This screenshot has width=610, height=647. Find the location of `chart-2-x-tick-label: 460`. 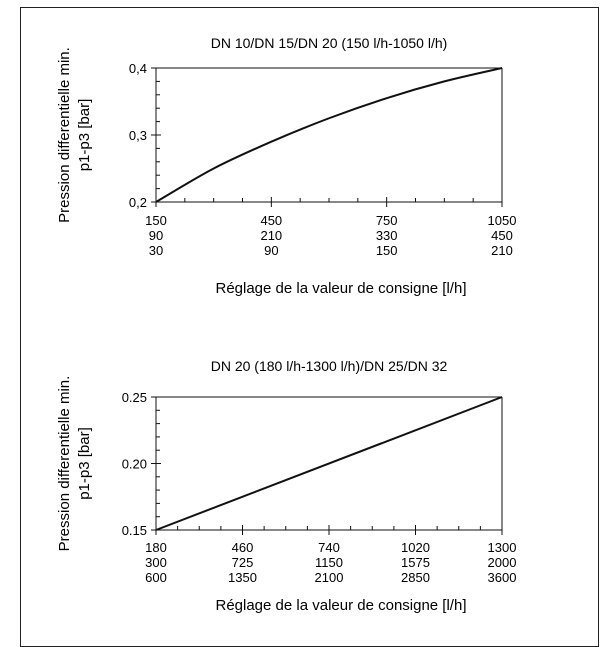

chart-2-x-tick-label: 460 is located at coordinates (243, 547).